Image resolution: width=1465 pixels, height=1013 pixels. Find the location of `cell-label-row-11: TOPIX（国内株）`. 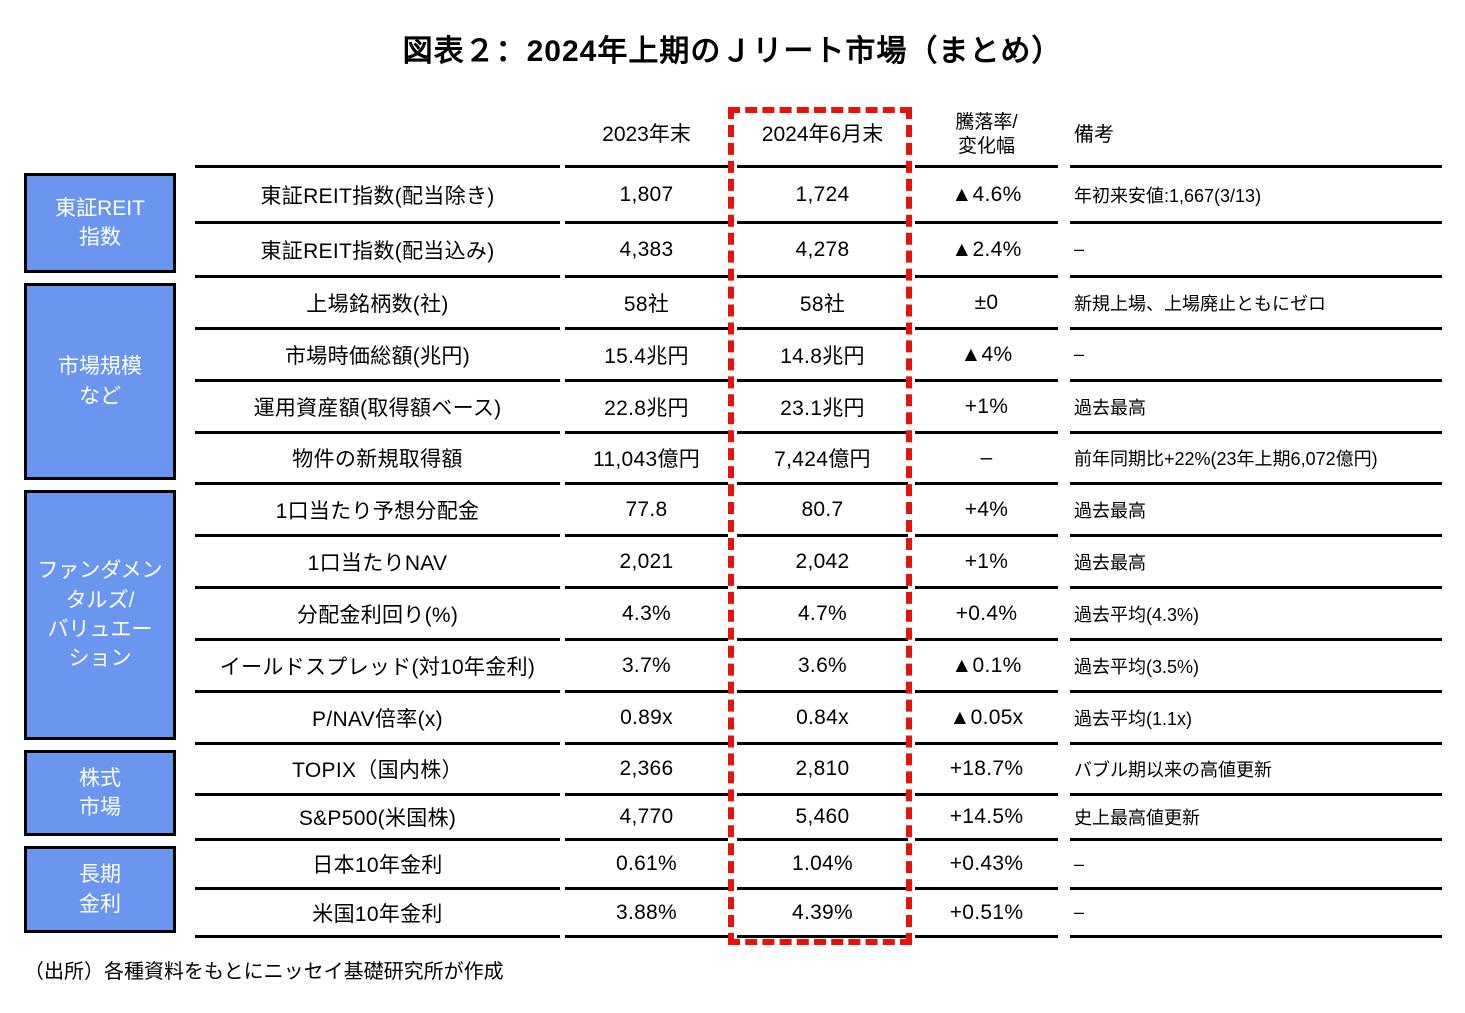

cell-label-row-11: TOPIX（国内株） is located at coordinates (377, 770).